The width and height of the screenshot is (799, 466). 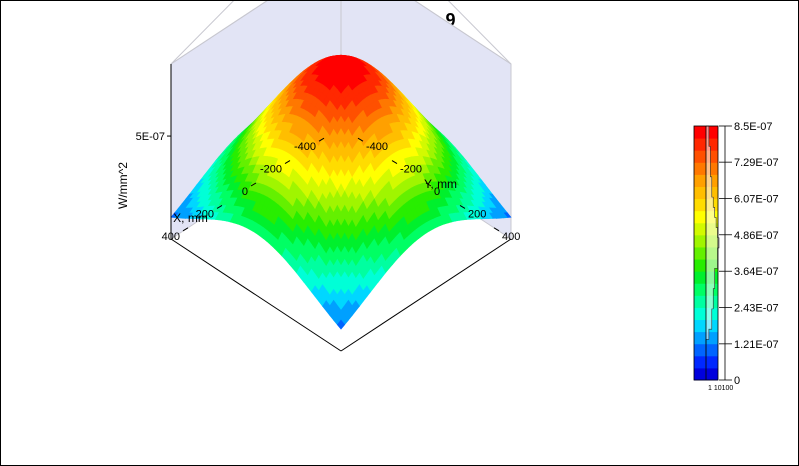 I want to click on colorbar-tick-label: 2.43E-07, so click(x=756, y=308).